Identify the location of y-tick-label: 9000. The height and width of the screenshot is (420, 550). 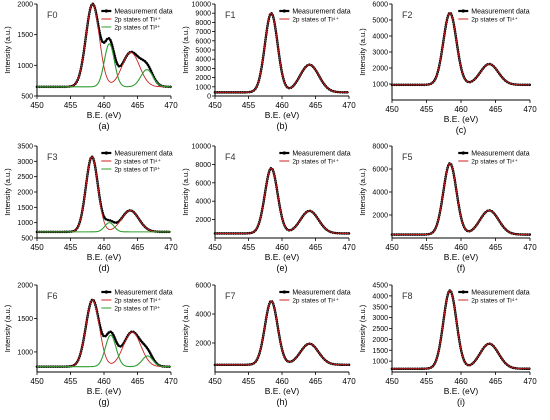
(203, 14).